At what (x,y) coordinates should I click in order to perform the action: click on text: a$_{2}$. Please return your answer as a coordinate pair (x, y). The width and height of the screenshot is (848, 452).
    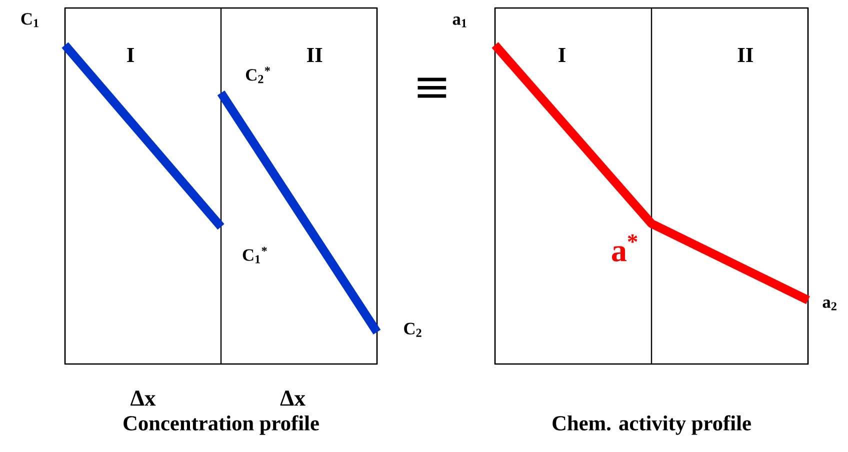
    Looking at the image, I should click on (829, 305).